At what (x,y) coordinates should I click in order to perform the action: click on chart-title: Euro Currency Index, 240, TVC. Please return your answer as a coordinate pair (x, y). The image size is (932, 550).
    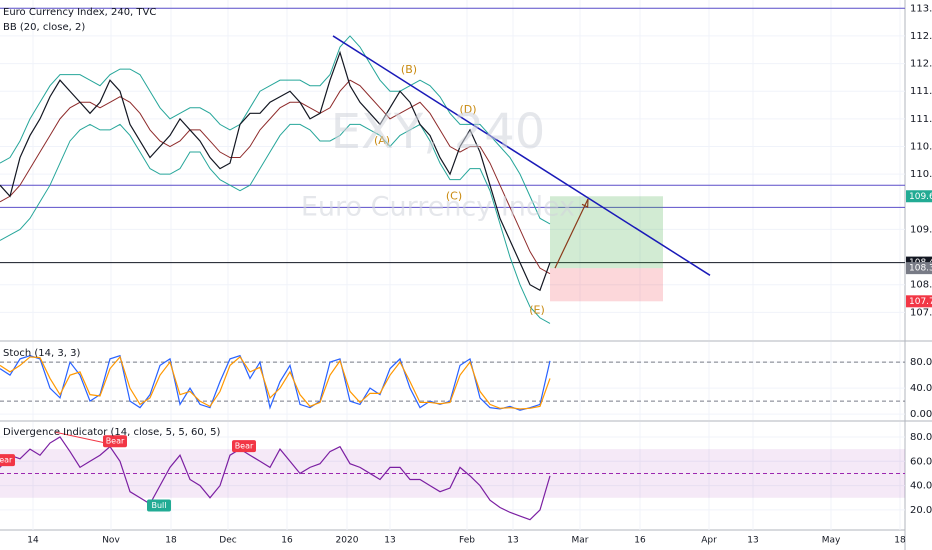
    Looking at the image, I should click on (79, 12).